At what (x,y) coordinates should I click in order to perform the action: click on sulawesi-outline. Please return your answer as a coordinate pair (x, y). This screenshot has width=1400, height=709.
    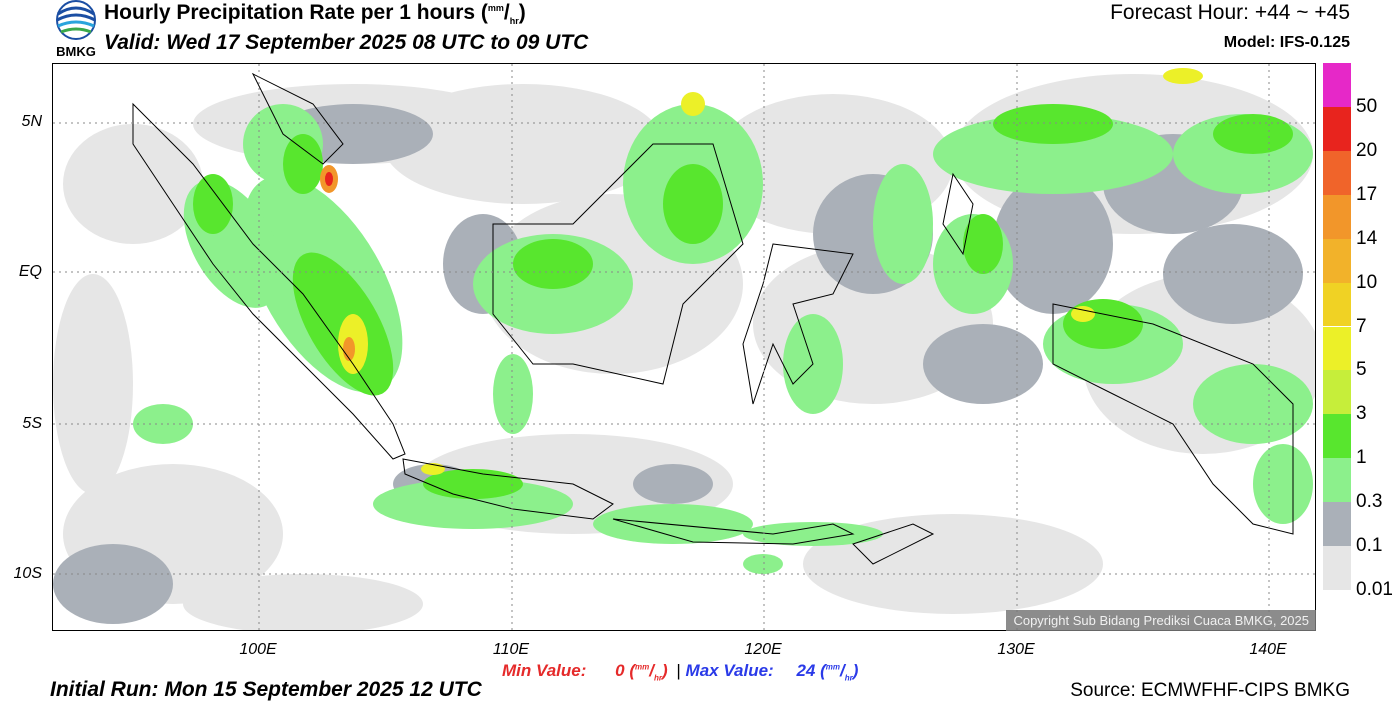
    Looking at the image, I should click on (798, 324).